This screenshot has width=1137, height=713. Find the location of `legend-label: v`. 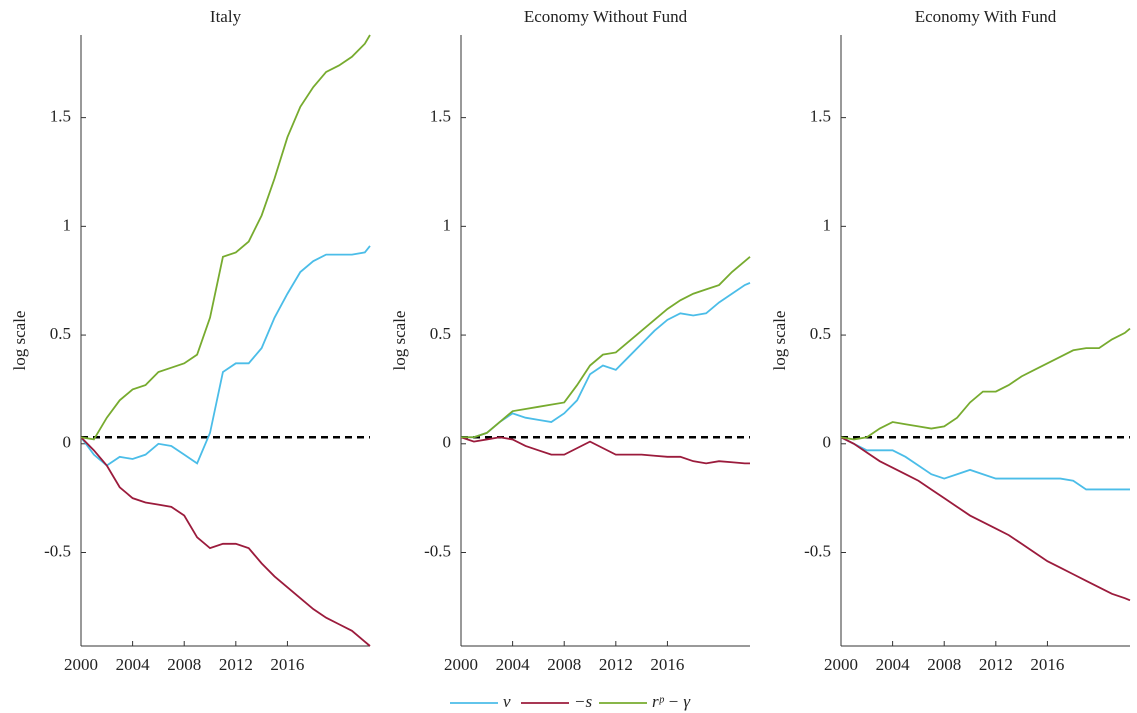

legend-label: v is located at coordinates (507, 701).